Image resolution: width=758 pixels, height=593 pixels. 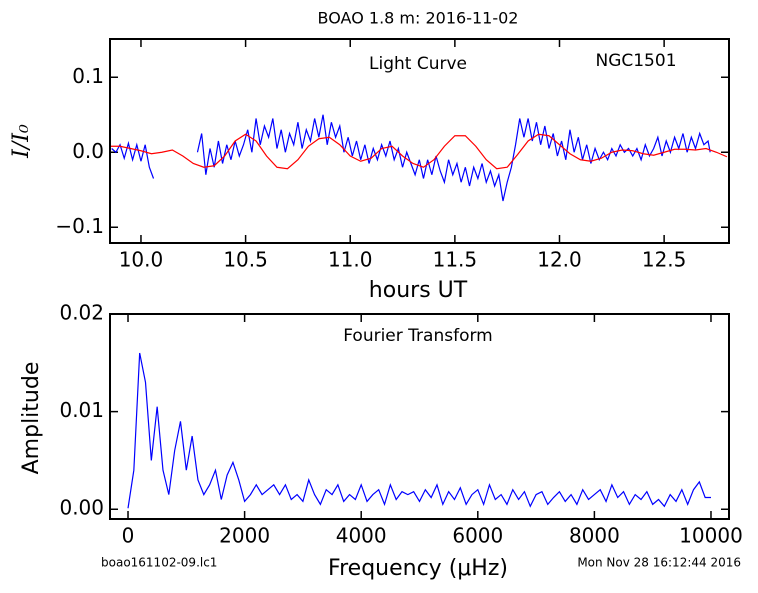 What do you see at coordinates (418, 568) in the screenshot?
I see `x-axis-label: Frequency (μHz)` at bounding box center [418, 568].